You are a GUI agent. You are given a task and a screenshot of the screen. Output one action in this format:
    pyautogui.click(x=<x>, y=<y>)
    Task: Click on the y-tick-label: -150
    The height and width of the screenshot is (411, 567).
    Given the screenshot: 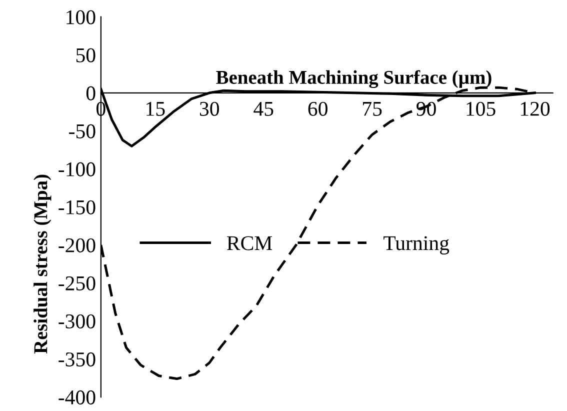 What is the action you would take?
    pyautogui.click(x=77, y=207)
    